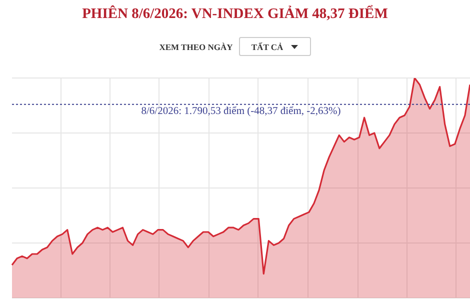 The height and width of the screenshot is (306, 470). I want to click on dropdown-field: TẤT CẢ, so click(274, 46).